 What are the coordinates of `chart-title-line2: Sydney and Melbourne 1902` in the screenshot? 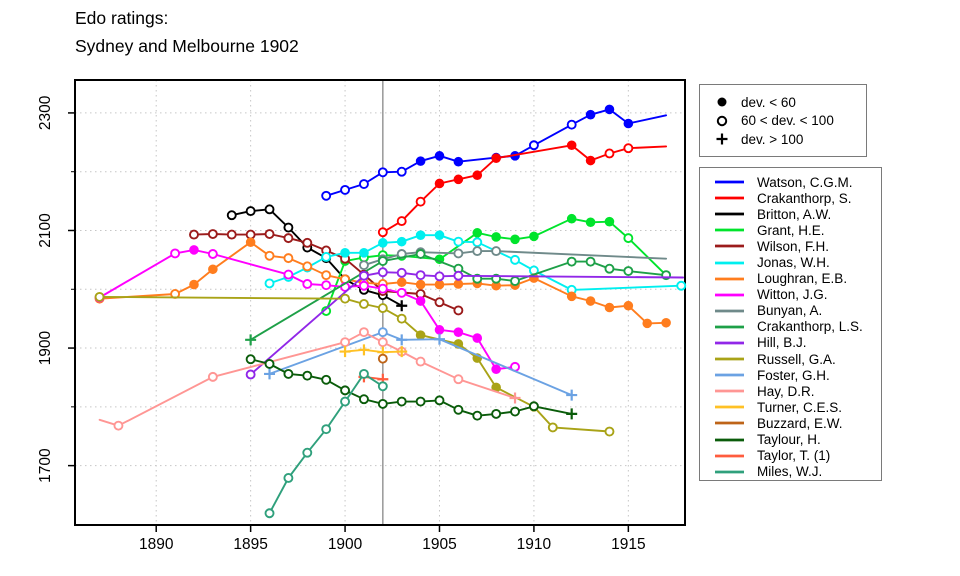 It's located at (187, 46).